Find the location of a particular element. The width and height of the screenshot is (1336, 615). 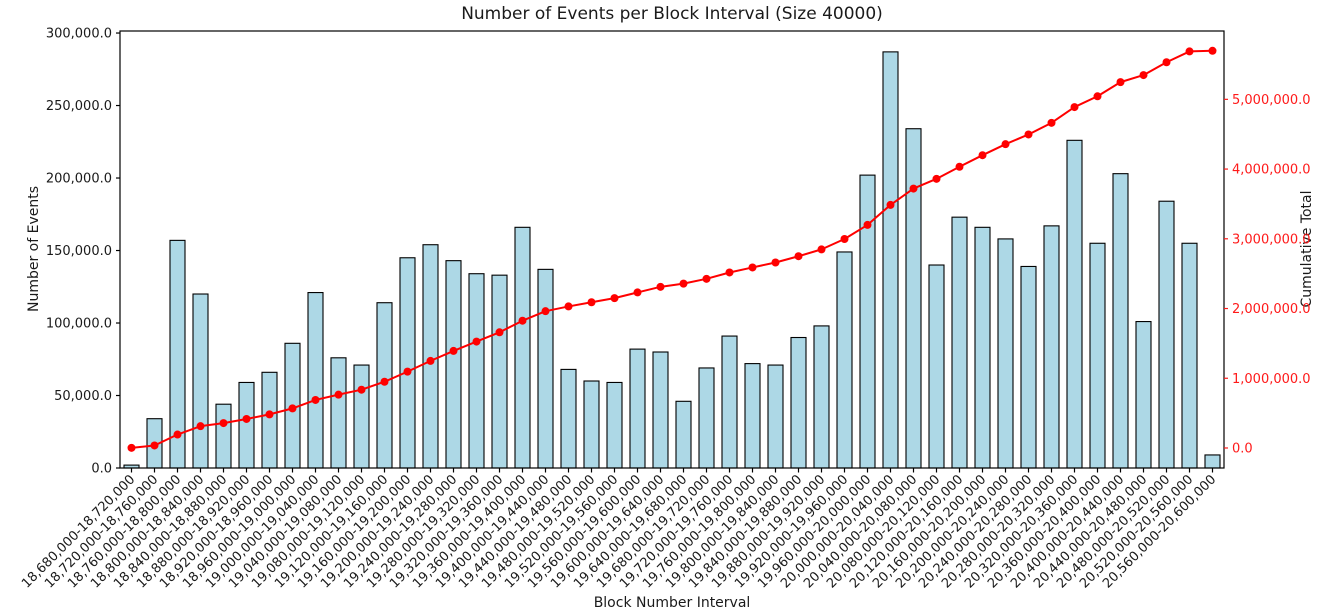

y-left-tick-label: 150,000.0 is located at coordinates (79, 251).